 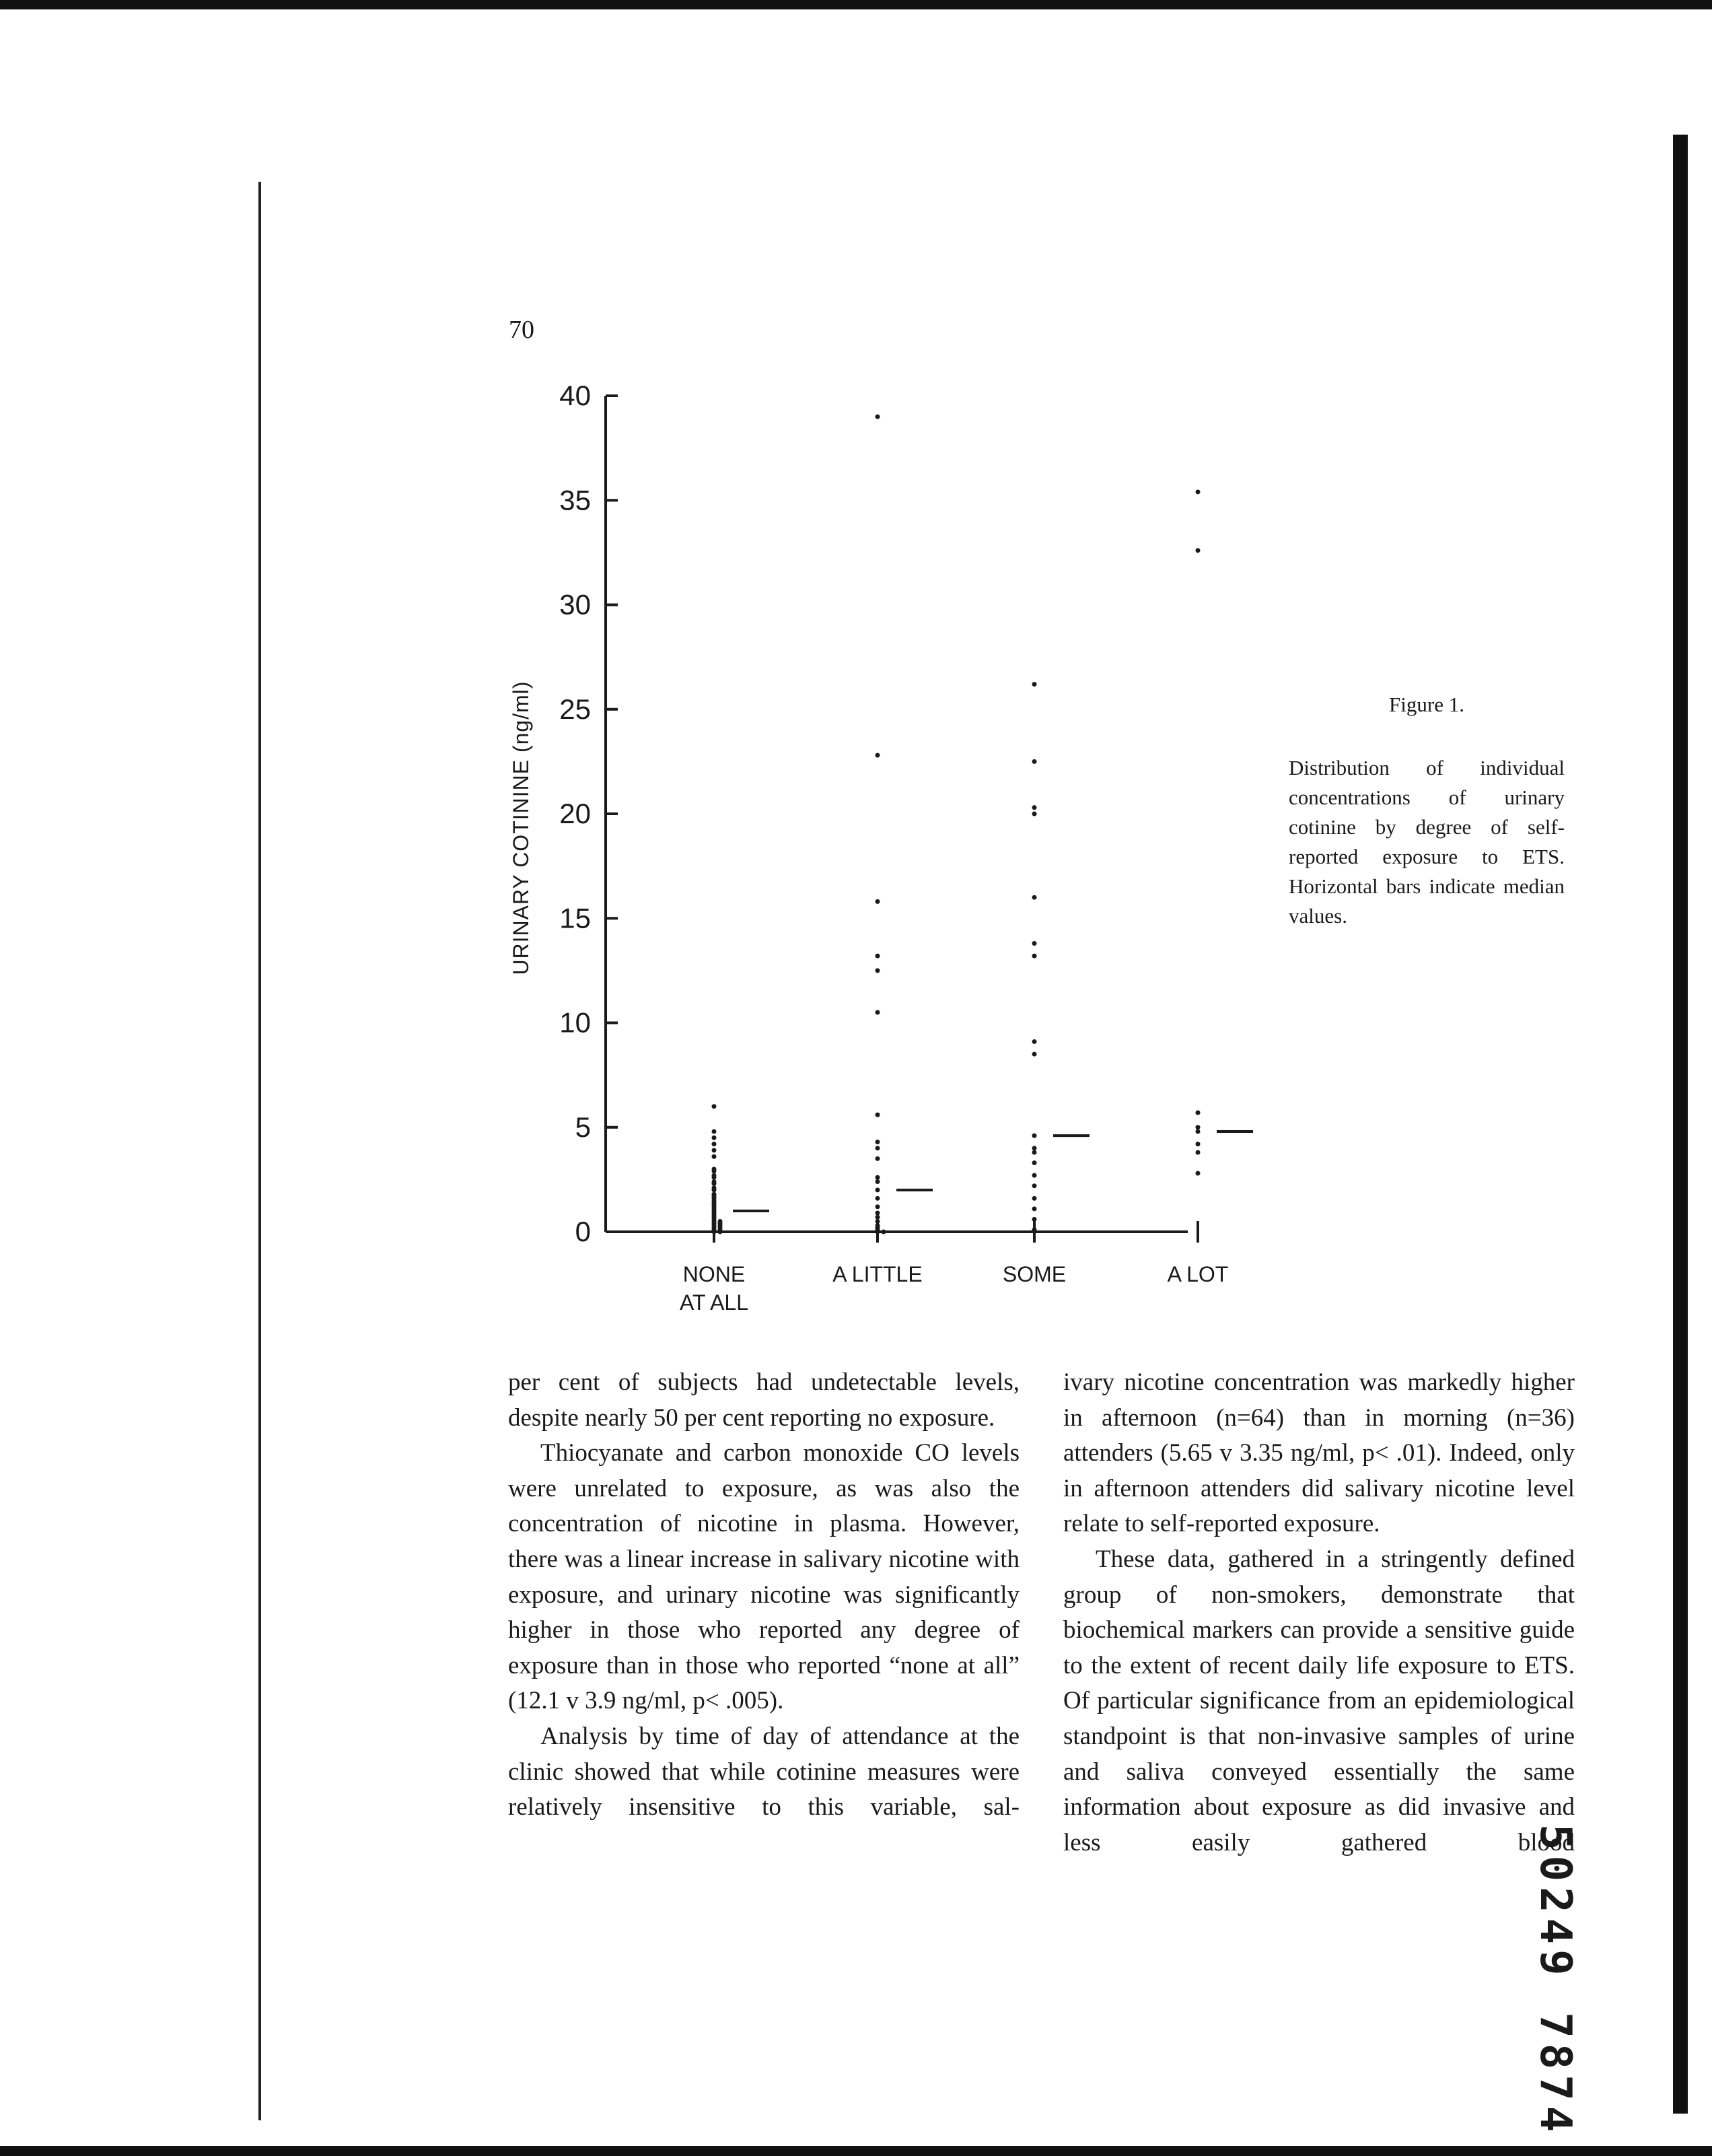 What do you see at coordinates (714, 1302) in the screenshot?
I see `x-tick-label: AT ALL` at bounding box center [714, 1302].